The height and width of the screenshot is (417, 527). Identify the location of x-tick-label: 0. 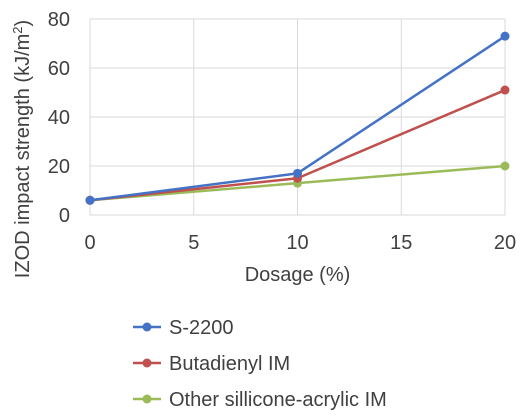
(89, 243).